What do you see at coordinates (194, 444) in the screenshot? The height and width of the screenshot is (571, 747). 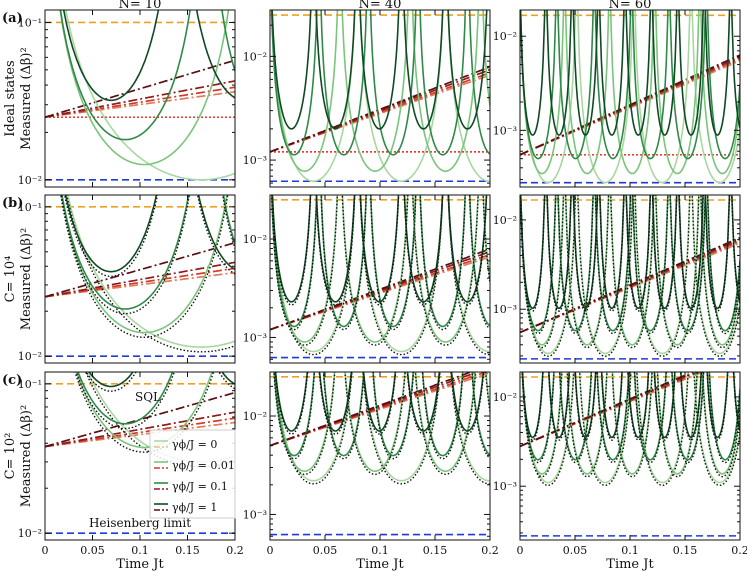 I see `legend-label-0: γϕ/J = 0` at bounding box center [194, 444].